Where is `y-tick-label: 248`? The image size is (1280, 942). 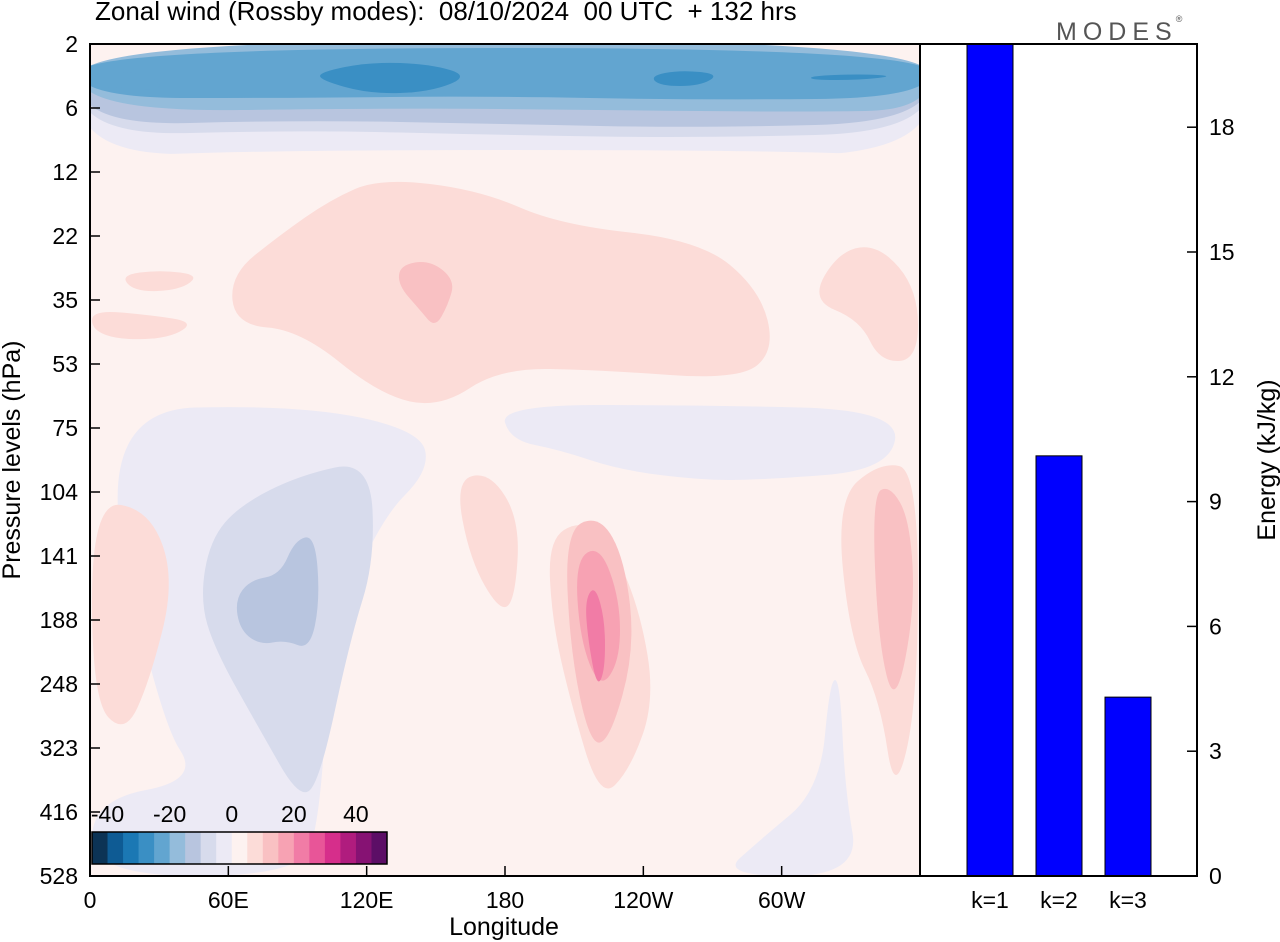
y-tick-label: 248 is located at coordinates (59, 684).